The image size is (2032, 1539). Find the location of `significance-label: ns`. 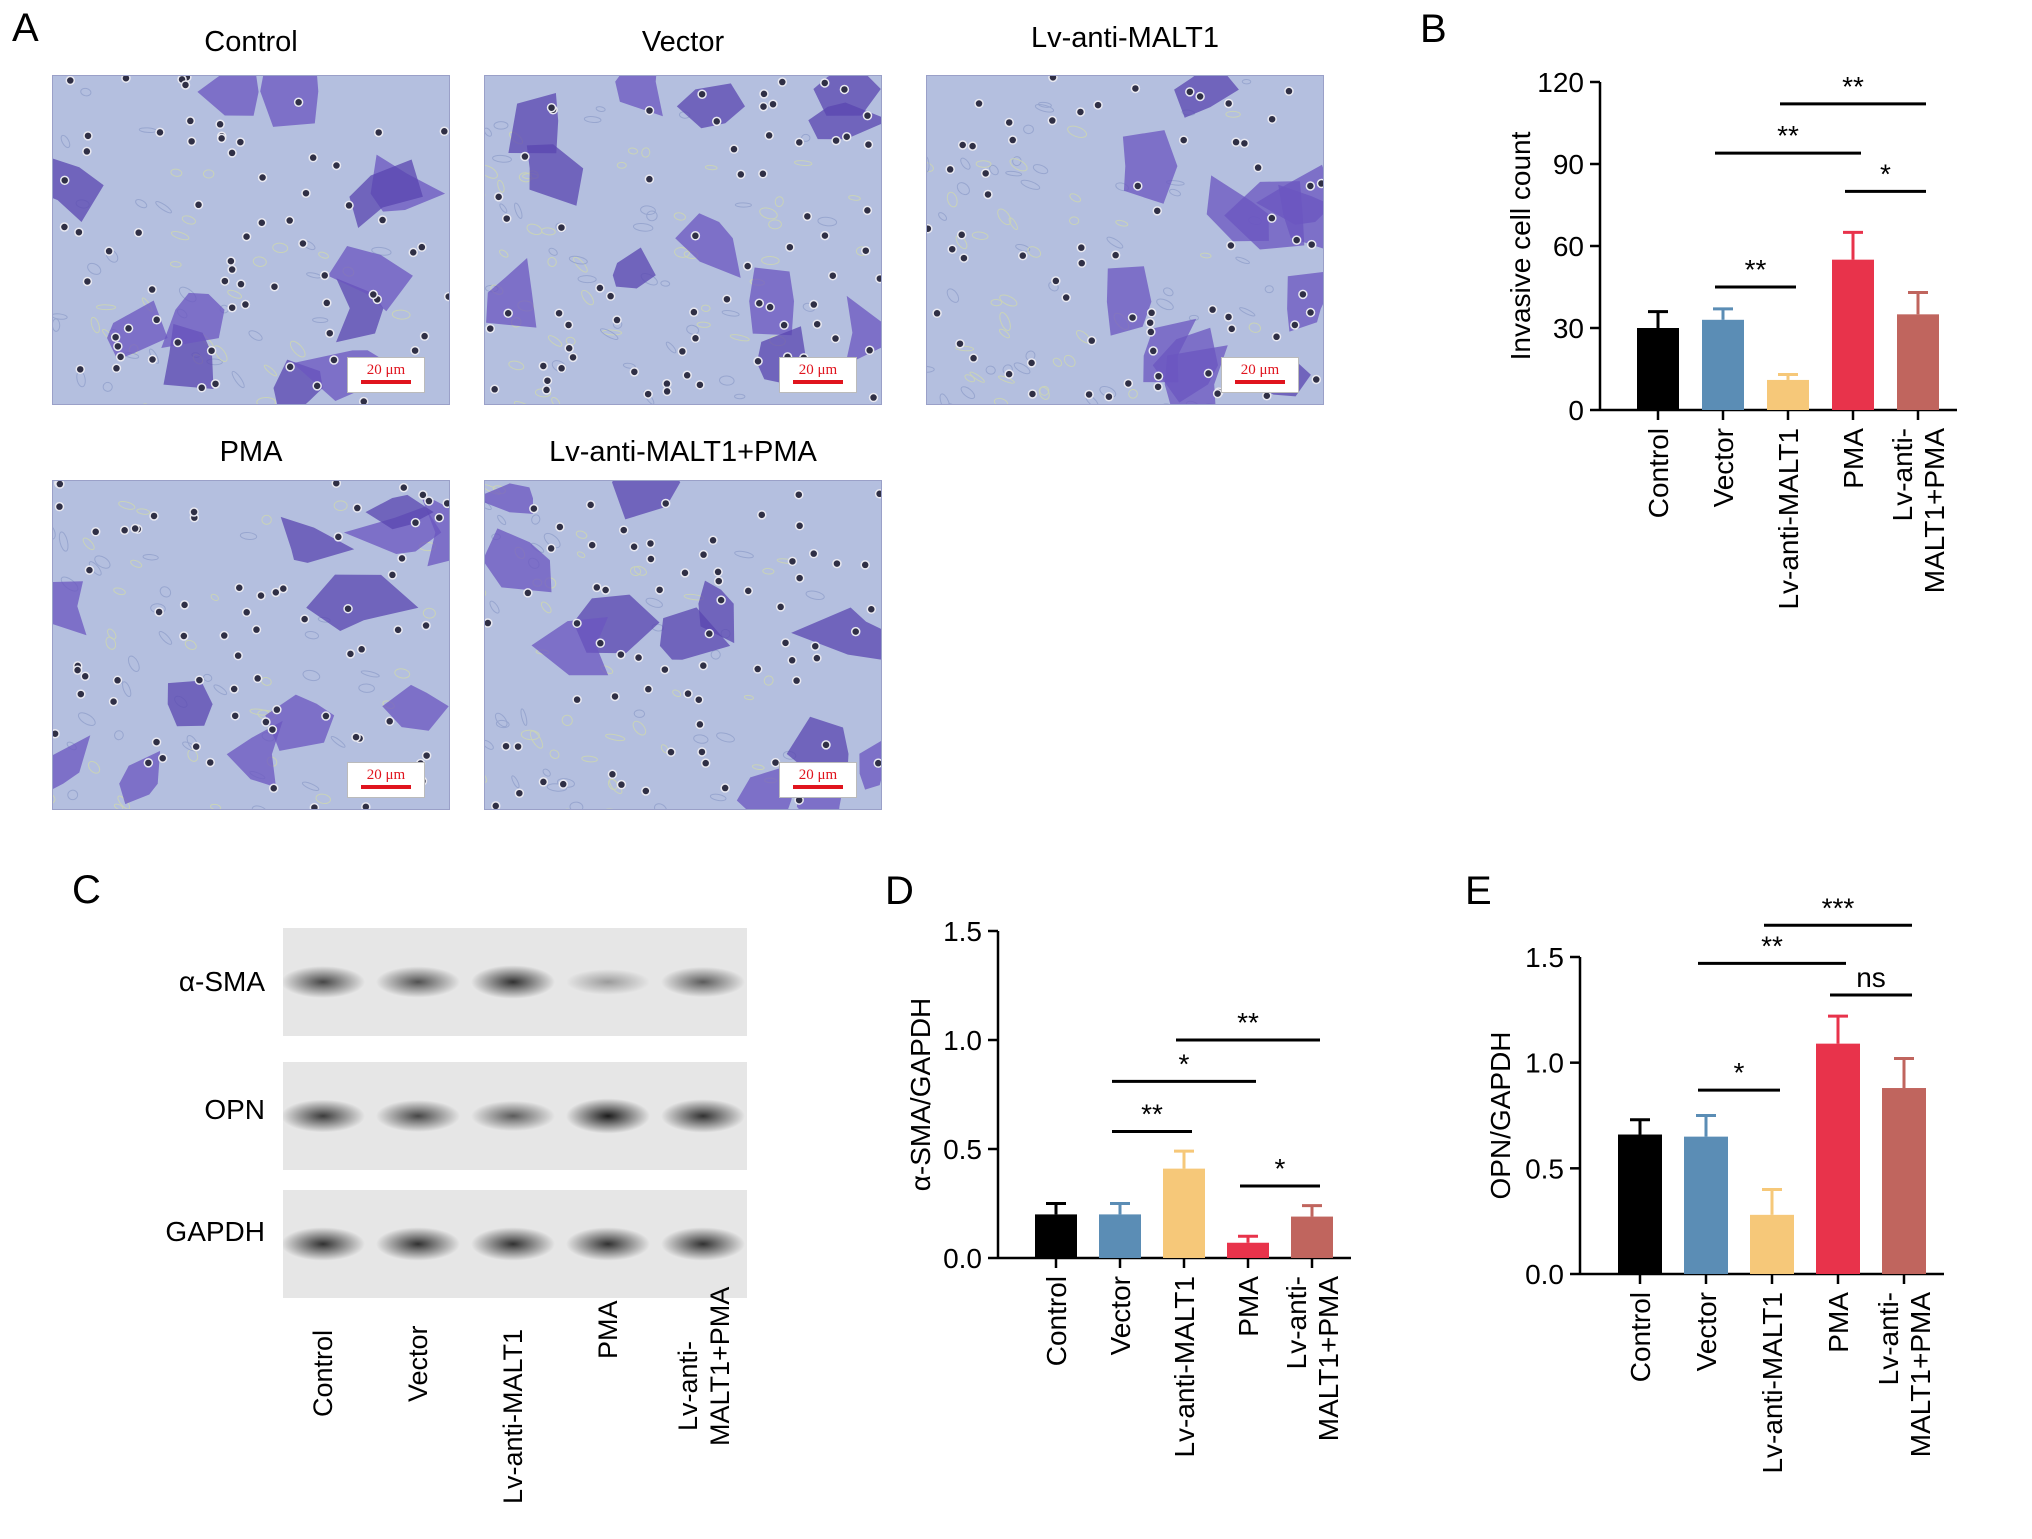

significance-label: ns is located at coordinates (1871, 977).